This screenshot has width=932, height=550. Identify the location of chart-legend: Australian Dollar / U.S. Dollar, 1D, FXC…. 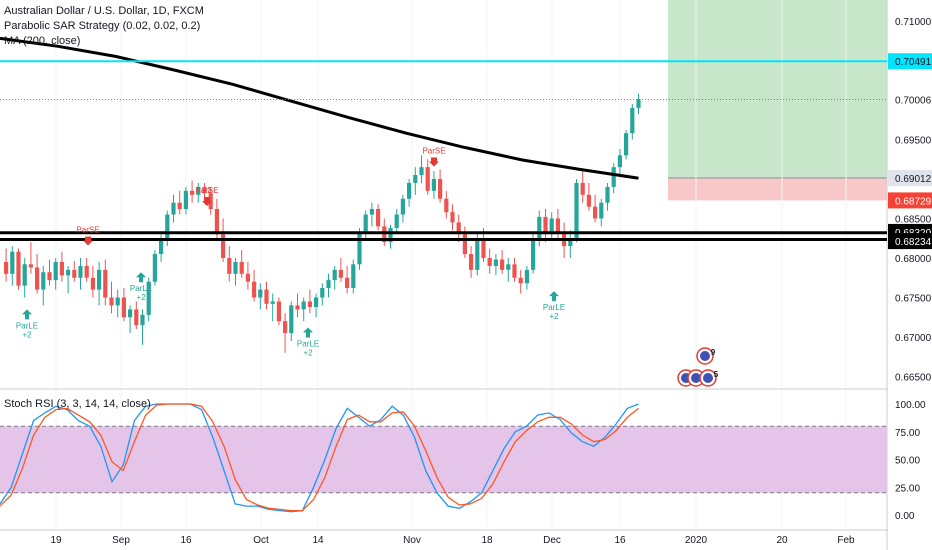
(104, 26).